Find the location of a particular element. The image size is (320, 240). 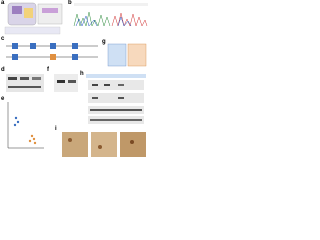

panel-label: d is located at coordinates (3, 70).